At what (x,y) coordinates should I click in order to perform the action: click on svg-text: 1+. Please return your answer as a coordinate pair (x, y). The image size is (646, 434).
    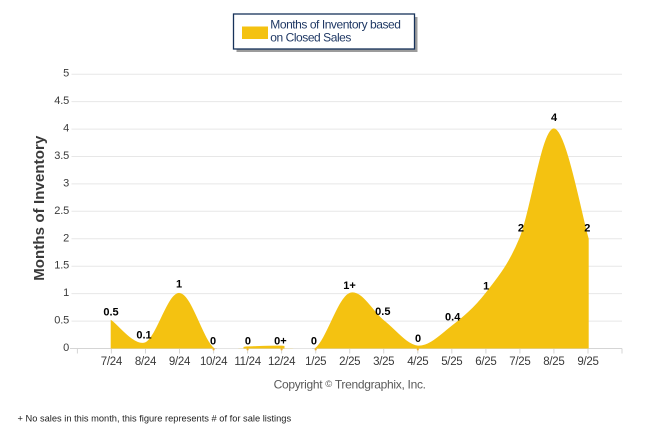
    Looking at the image, I should click on (349, 286).